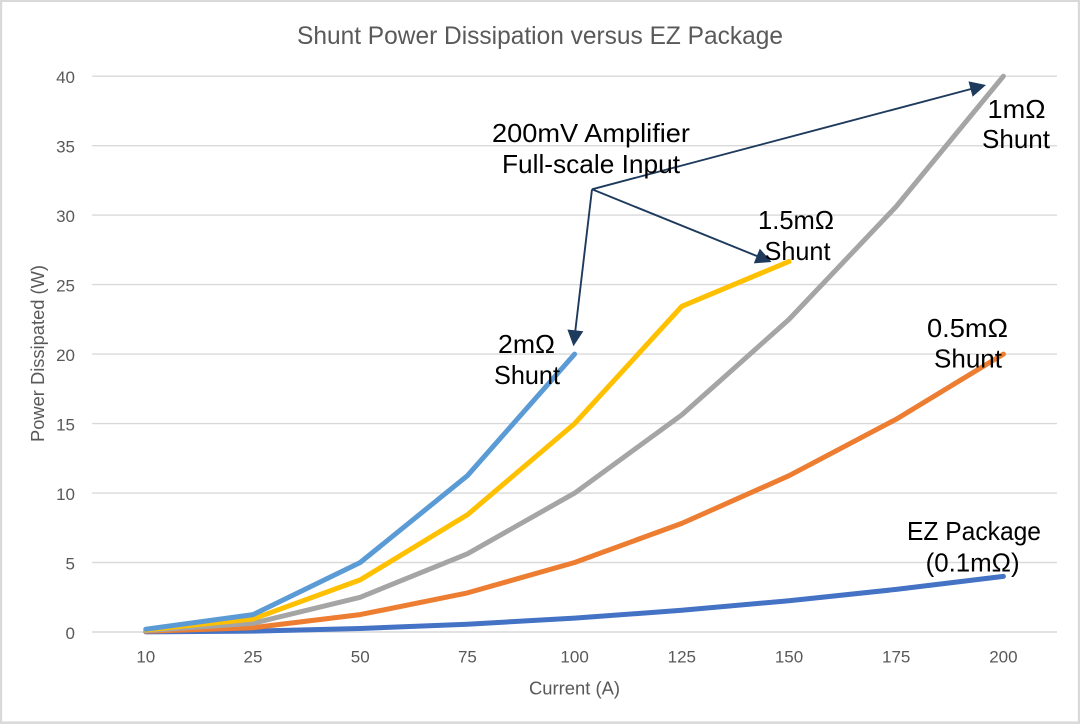  What do you see at coordinates (1017, 109) in the screenshot?
I see `svg-text: 1mΩ` at bounding box center [1017, 109].